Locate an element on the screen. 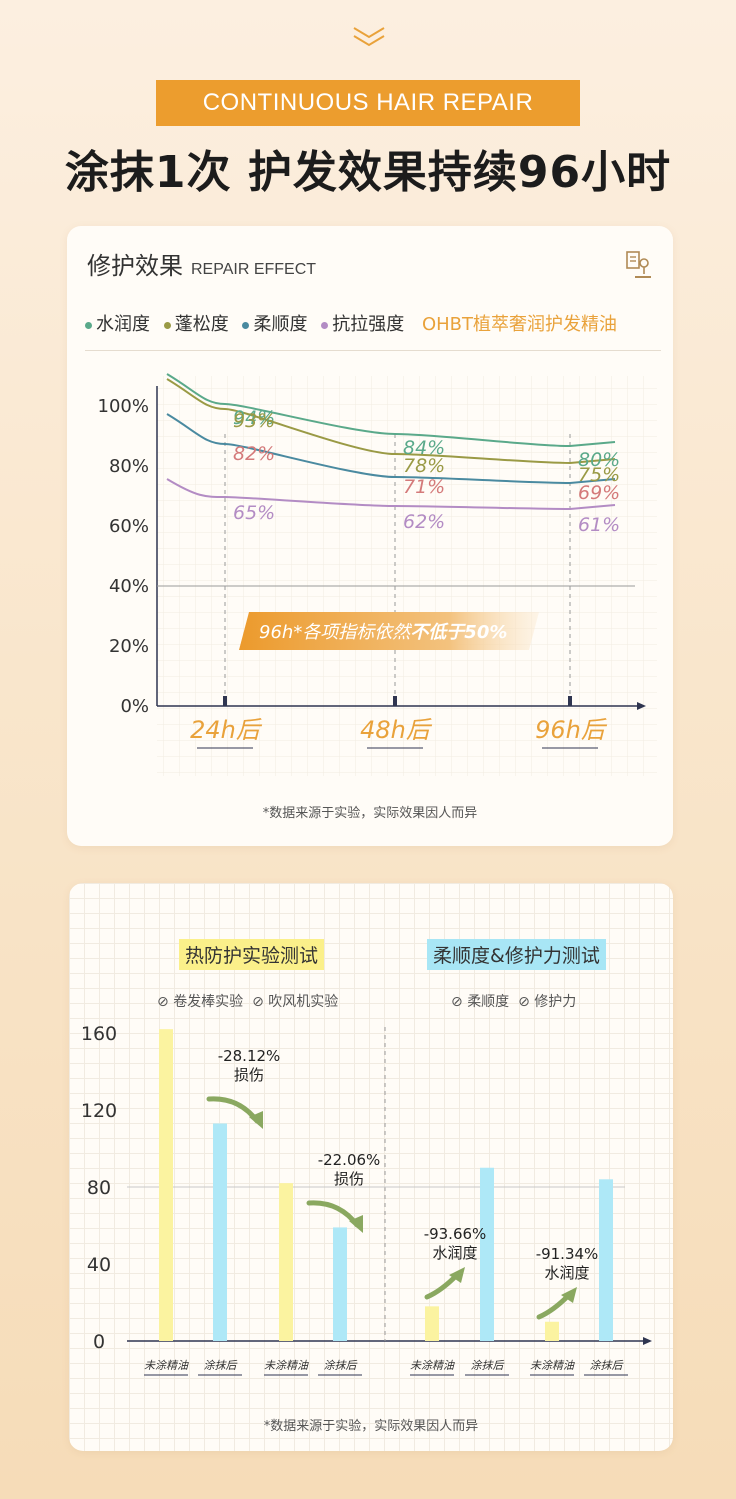  y-tick-label: 40 is located at coordinates (99, 1265).